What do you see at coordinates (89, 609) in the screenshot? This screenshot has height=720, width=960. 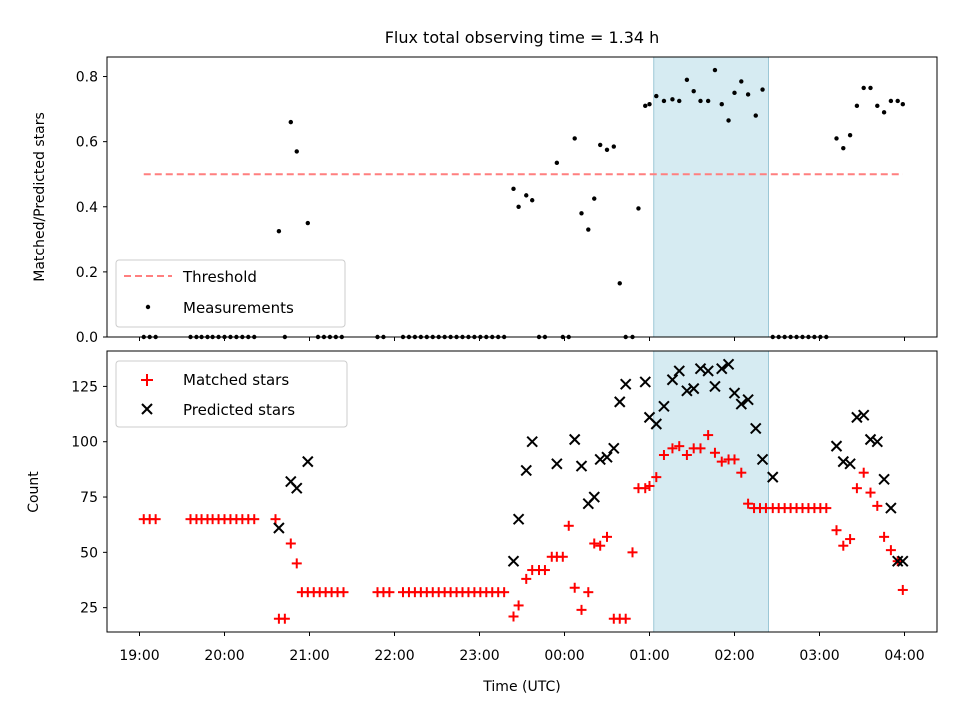 I see `y-tick-label: 25` at bounding box center [89, 609].